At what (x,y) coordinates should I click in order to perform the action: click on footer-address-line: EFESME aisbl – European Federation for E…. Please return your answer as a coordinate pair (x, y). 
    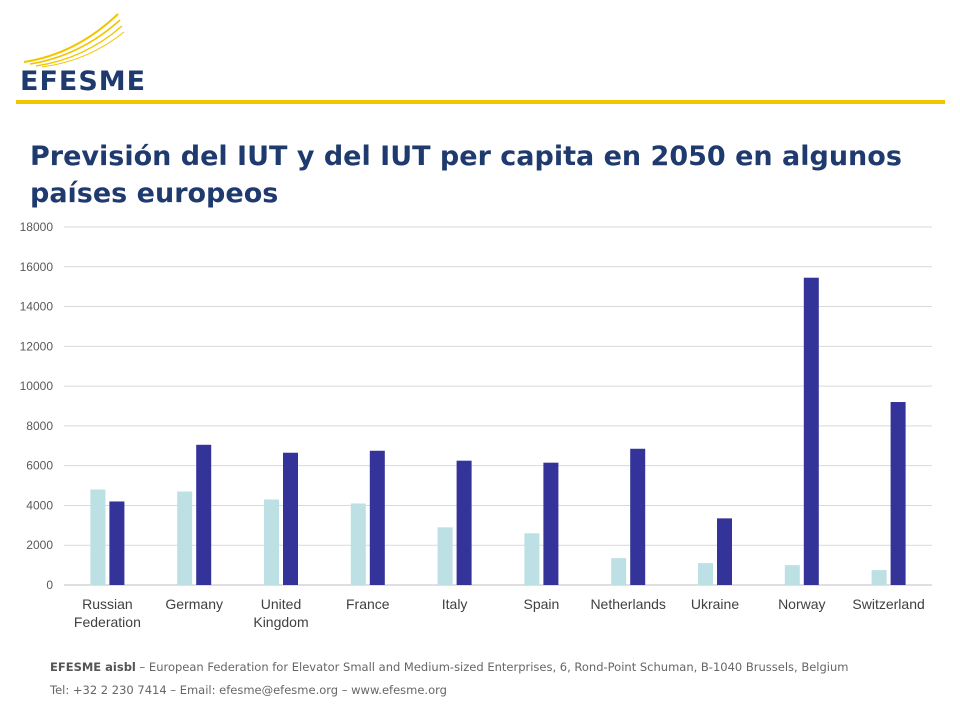
    Looking at the image, I should click on (449, 667).